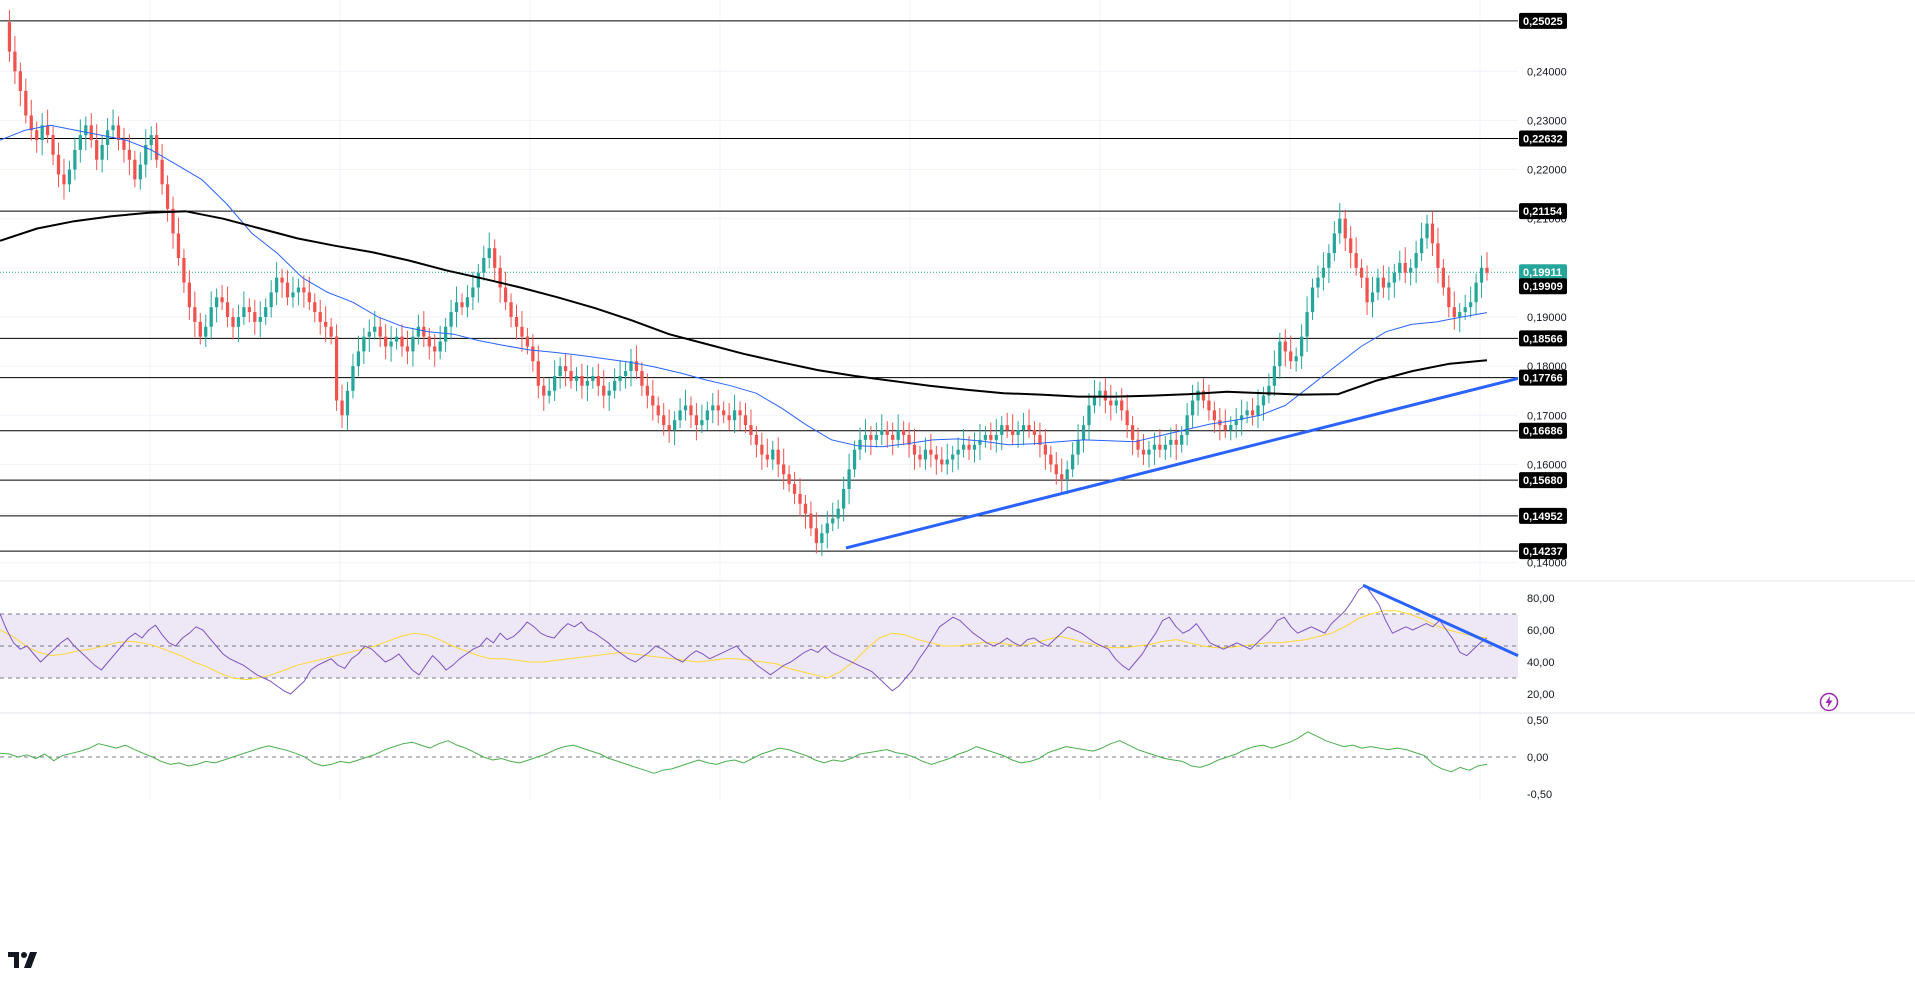 The height and width of the screenshot is (983, 1915). I want to click on rsi-line, so click(744, 639).